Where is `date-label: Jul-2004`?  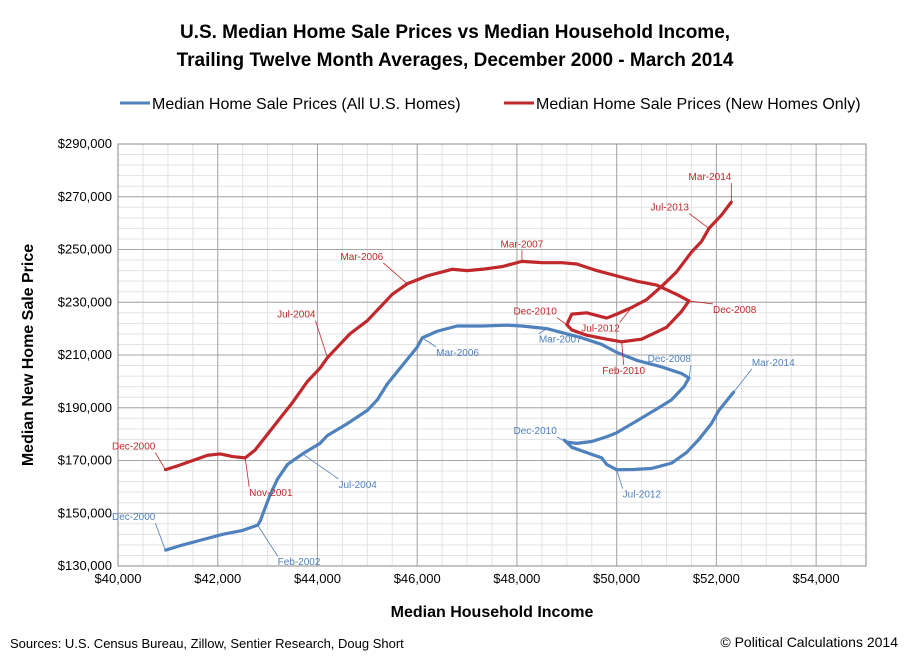
date-label: Jul-2004 is located at coordinates (296, 315).